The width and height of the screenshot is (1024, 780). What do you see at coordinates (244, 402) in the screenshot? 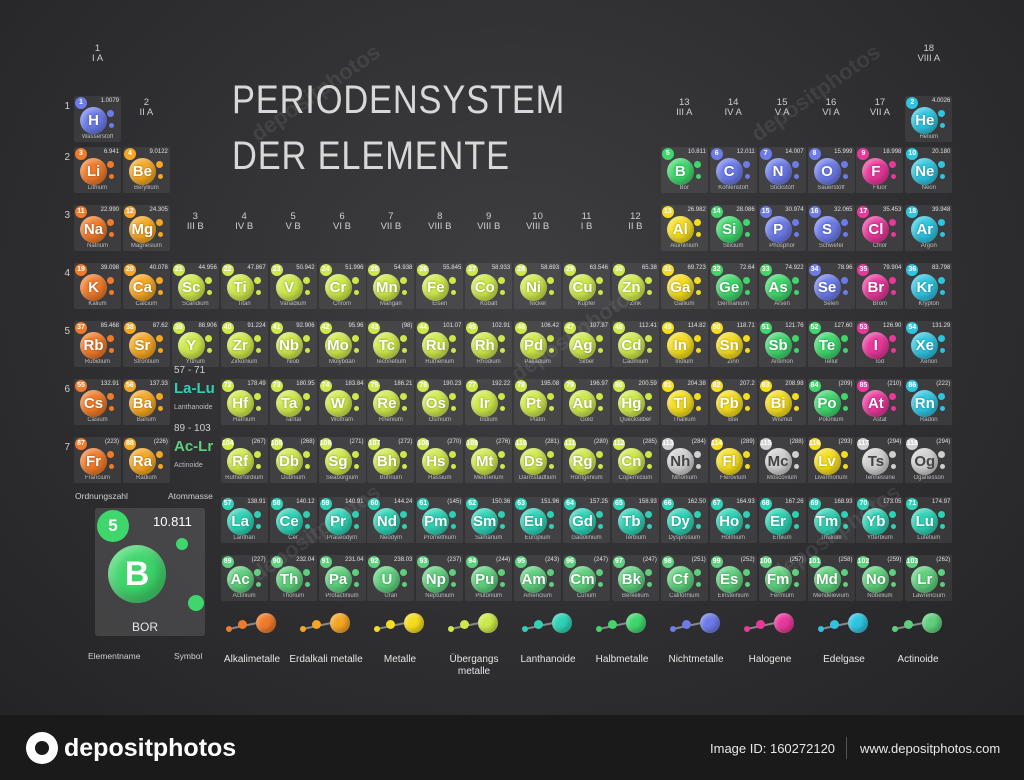
I see `element-cell-hf: 72 178.49 Hf Hafnium` at bounding box center [244, 402].